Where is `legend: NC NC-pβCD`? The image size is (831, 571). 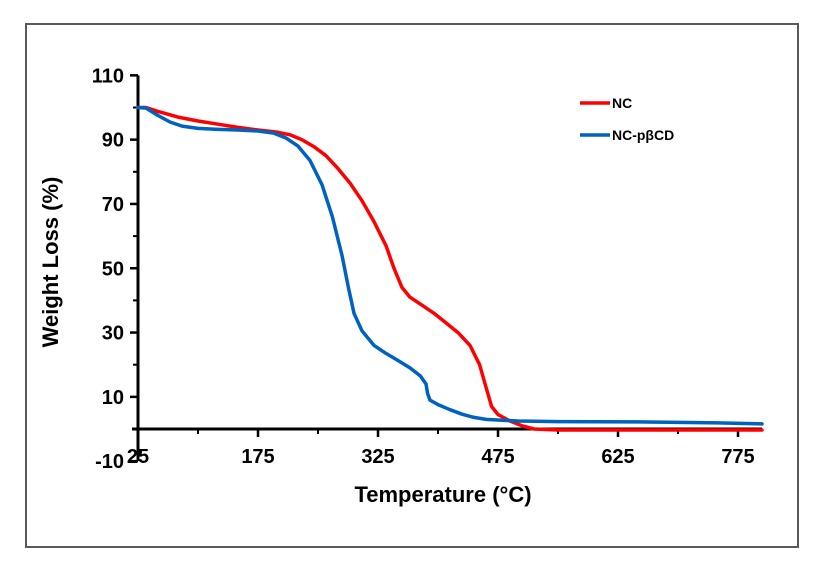 legend: NC NC-pβCD is located at coordinates (627, 119).